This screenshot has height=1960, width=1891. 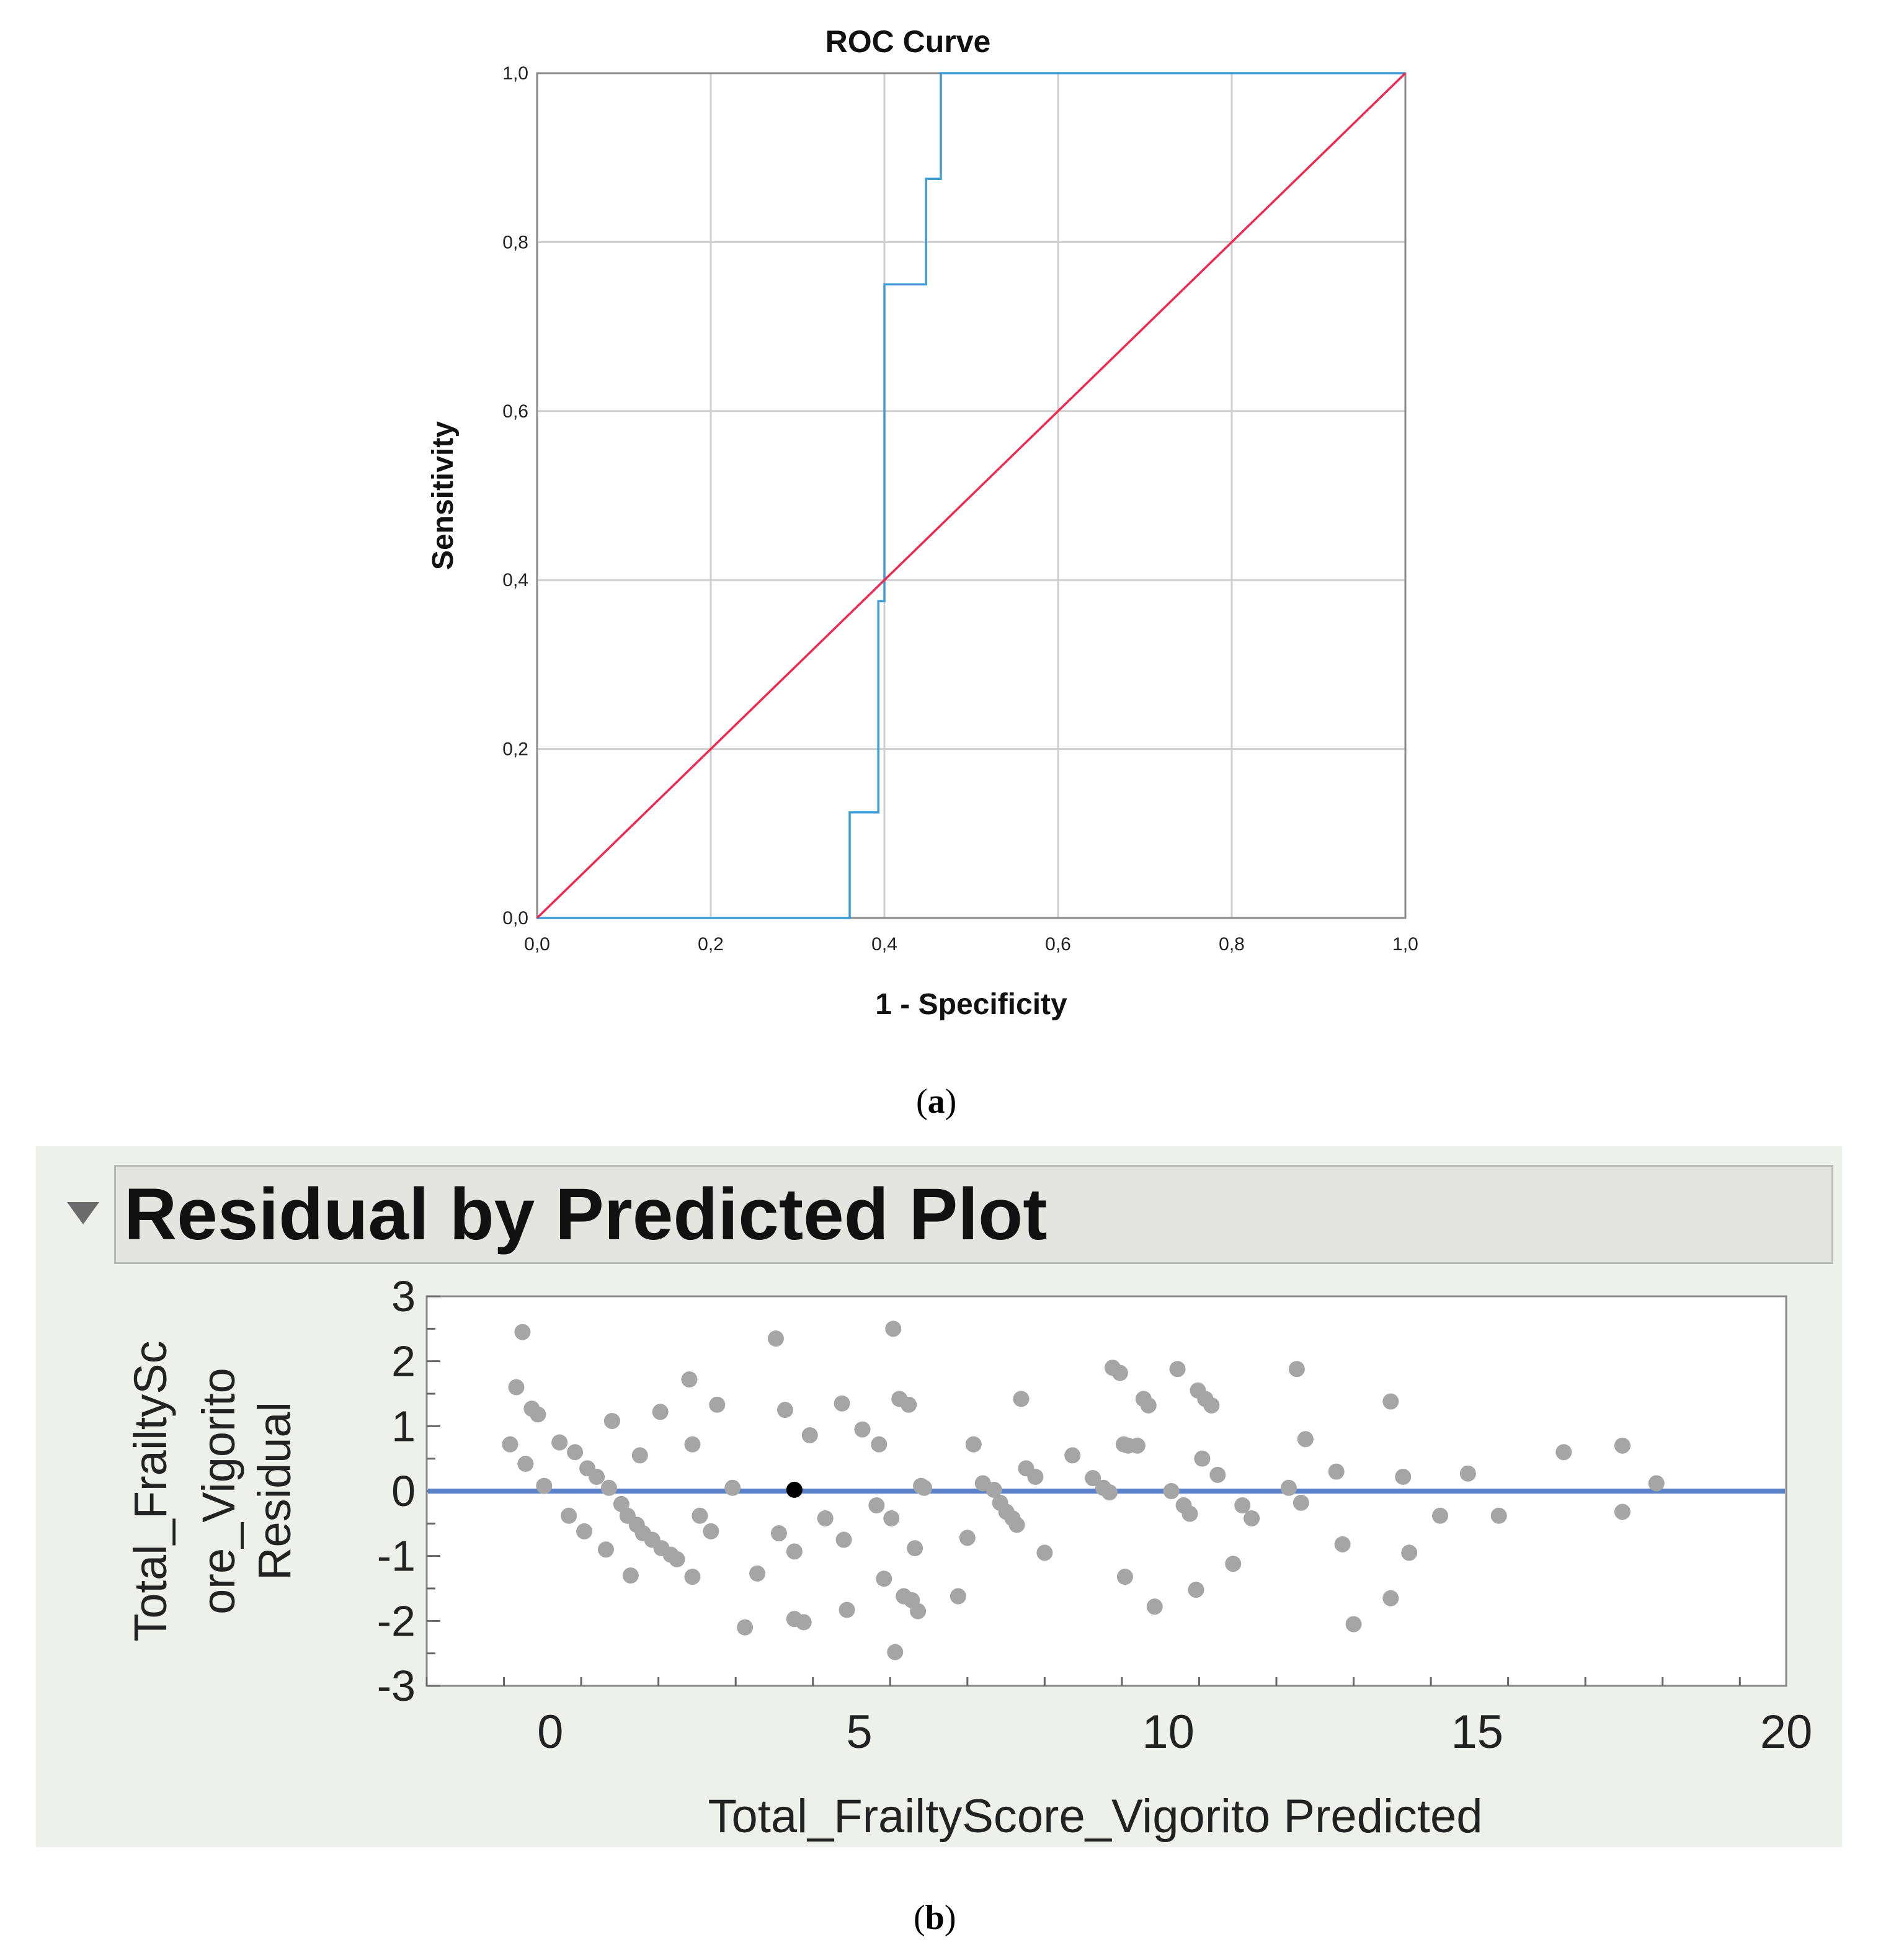 I want to click on residual-x-tick-label: 20, so click(x=1786, y=1732).